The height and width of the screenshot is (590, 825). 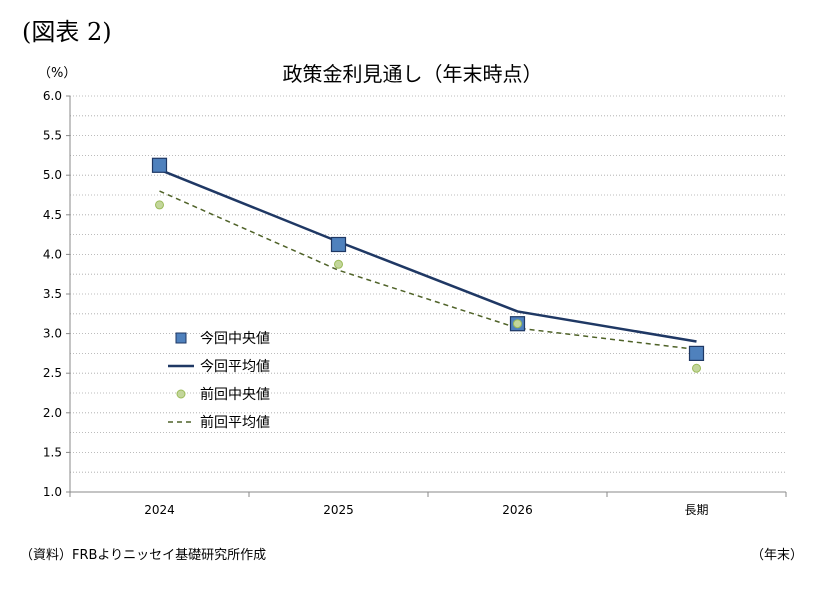 I want to click on y-tick-label: 3.5, so click(x=52, y=294).